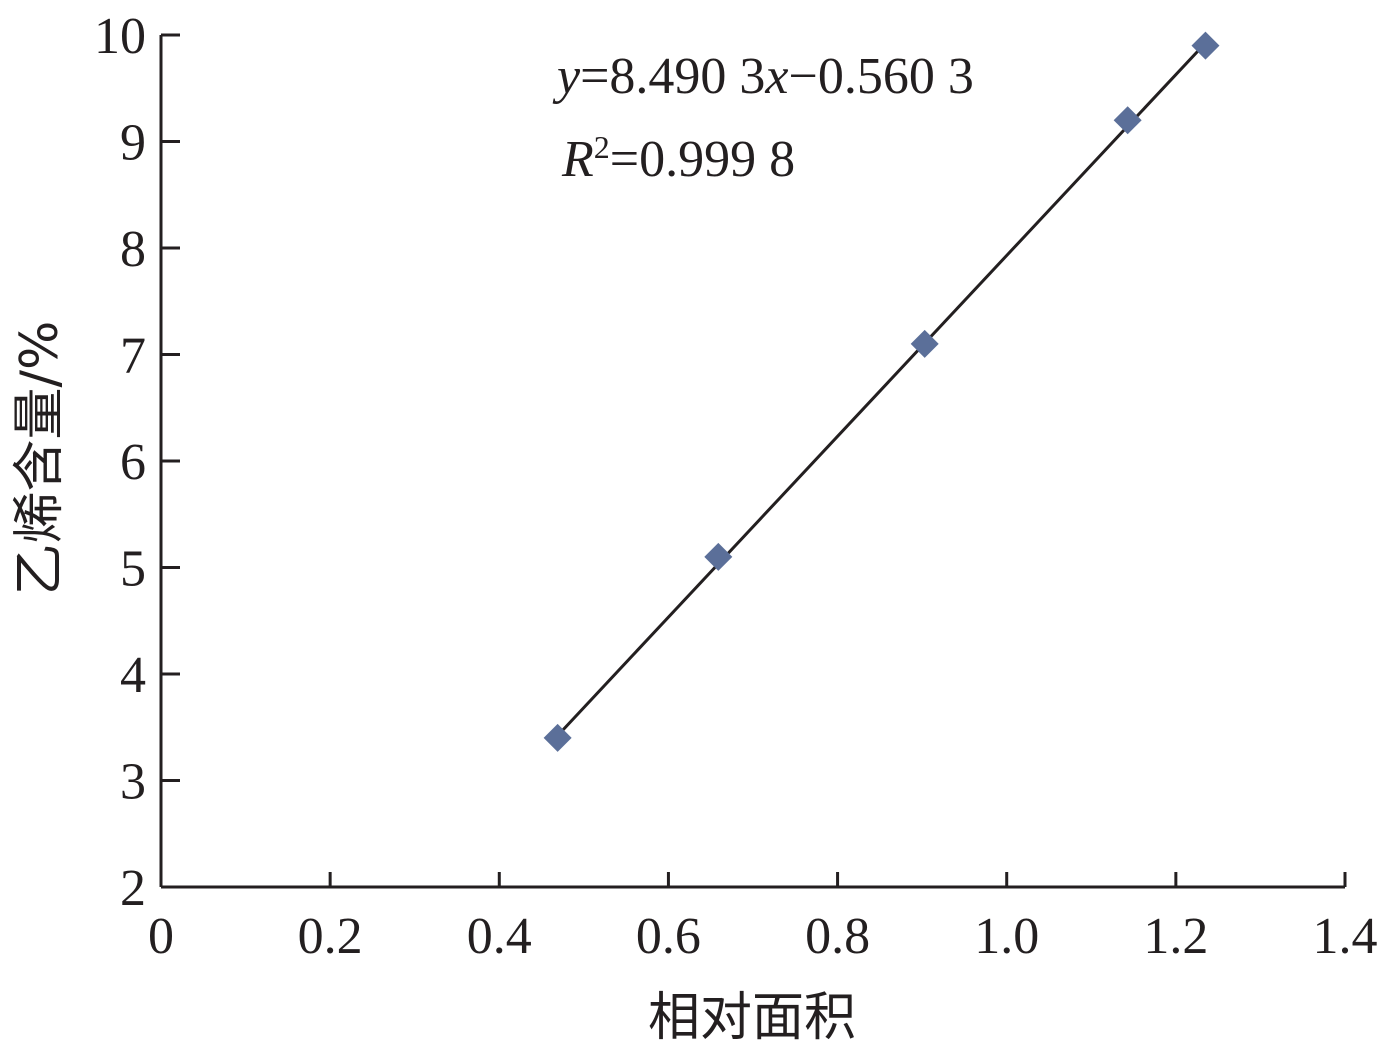 This screenshot has width=1380, height=1056. I want to click on r-squared-value: =0.999 8, so click(702, 159).